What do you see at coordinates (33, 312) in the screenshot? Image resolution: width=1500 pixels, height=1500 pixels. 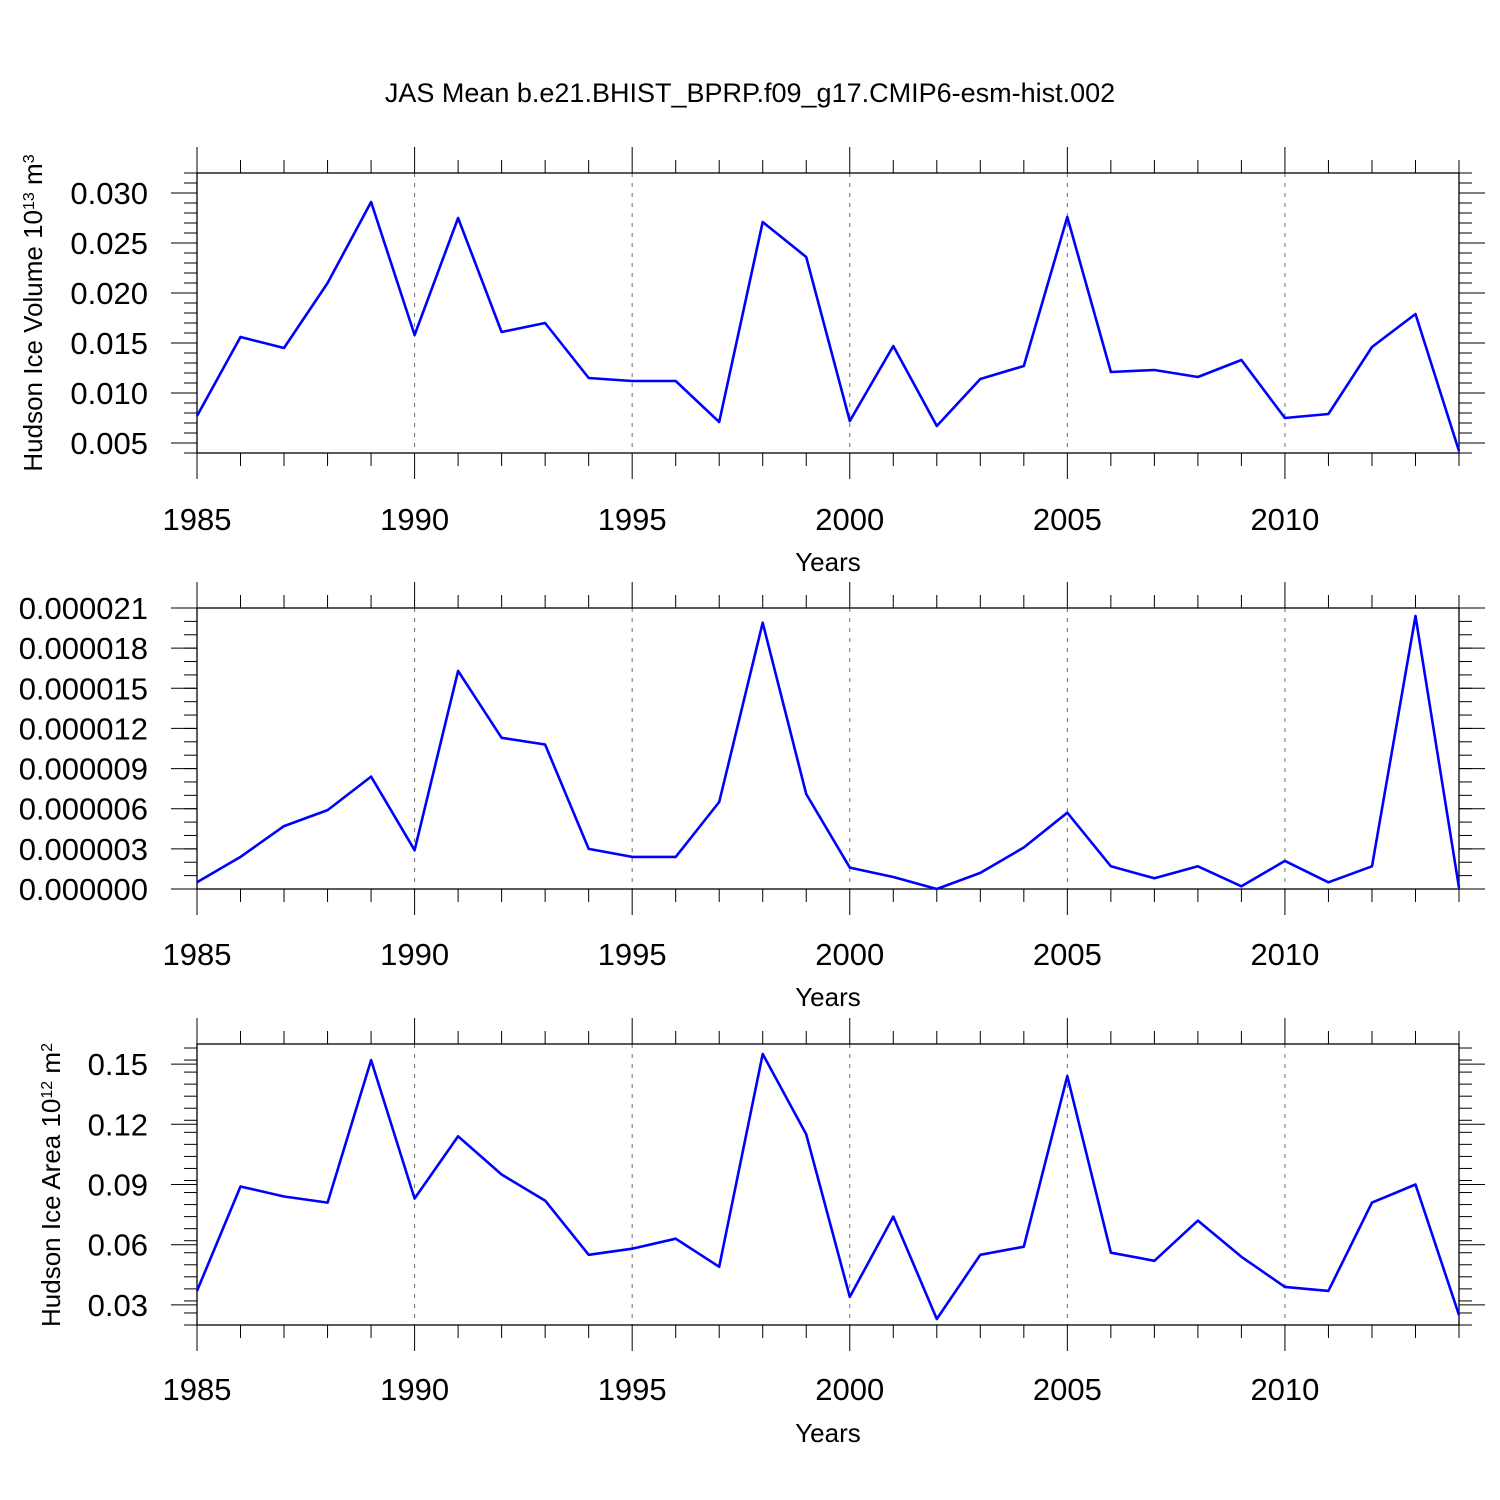 I see `y-axis-label: Hudson Ice Volume 1013 m3` at bounding box center [33, 312].